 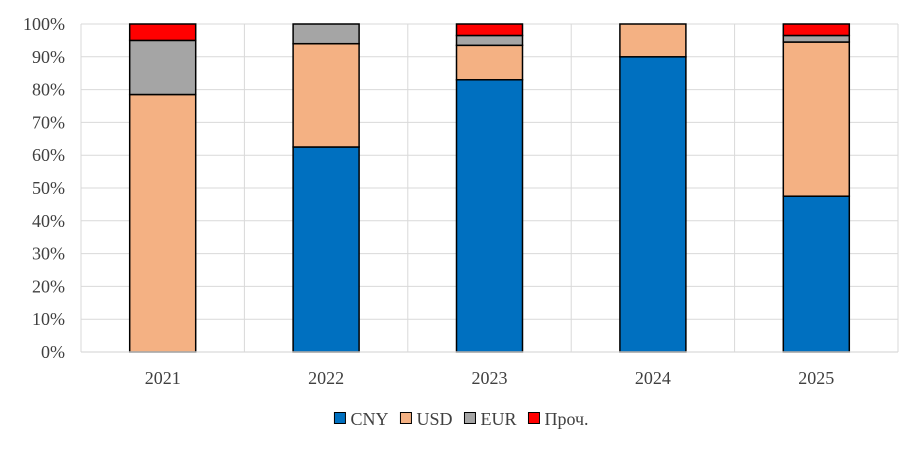 What do you see at coordinates (48, 221) in the screenshot?
I see `y-tick-label: 40%` at bounding box center [48, 221].